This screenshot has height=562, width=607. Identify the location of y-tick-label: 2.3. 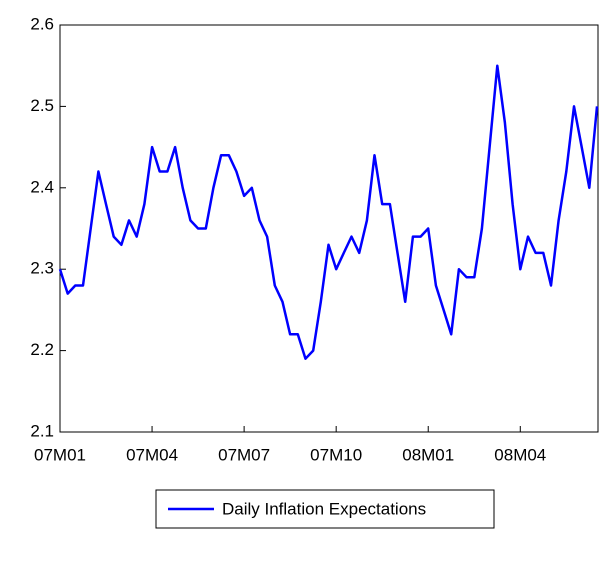
(42, 268).